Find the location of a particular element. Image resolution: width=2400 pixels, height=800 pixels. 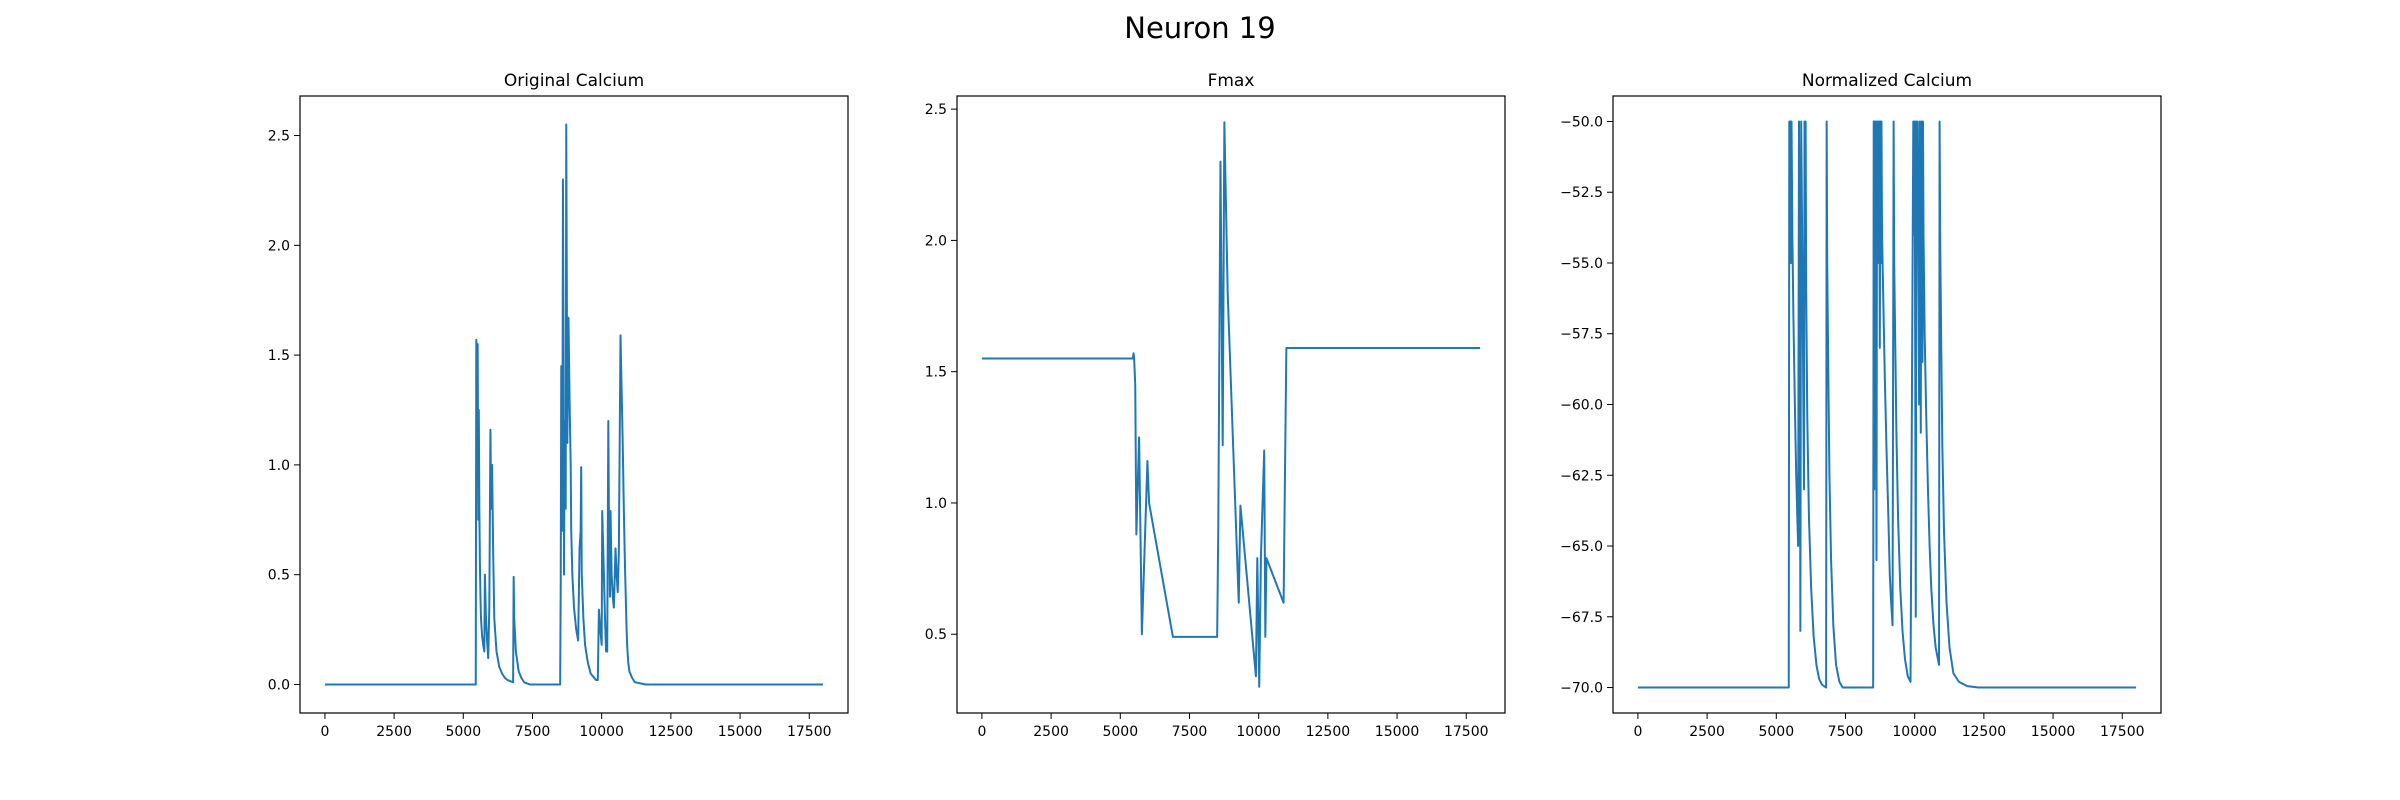

original-calcium-y-tick-label: 0.0 is located at coordinates (279, 685).